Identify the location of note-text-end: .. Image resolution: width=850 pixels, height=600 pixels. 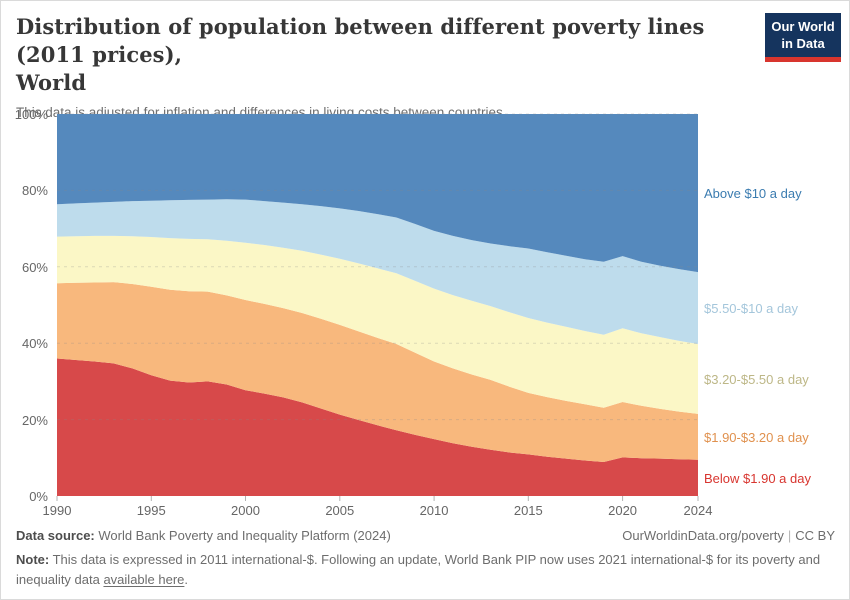
(186, 579).